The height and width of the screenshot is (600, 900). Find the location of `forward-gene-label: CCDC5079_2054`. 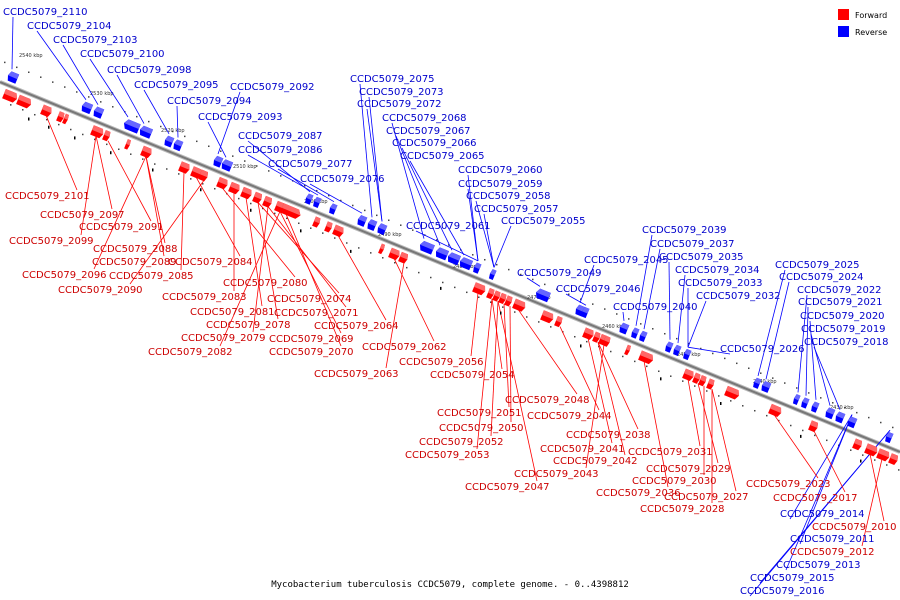

forward-gene-label: CCDC5079_2054 is located at coordinates (472, 375).